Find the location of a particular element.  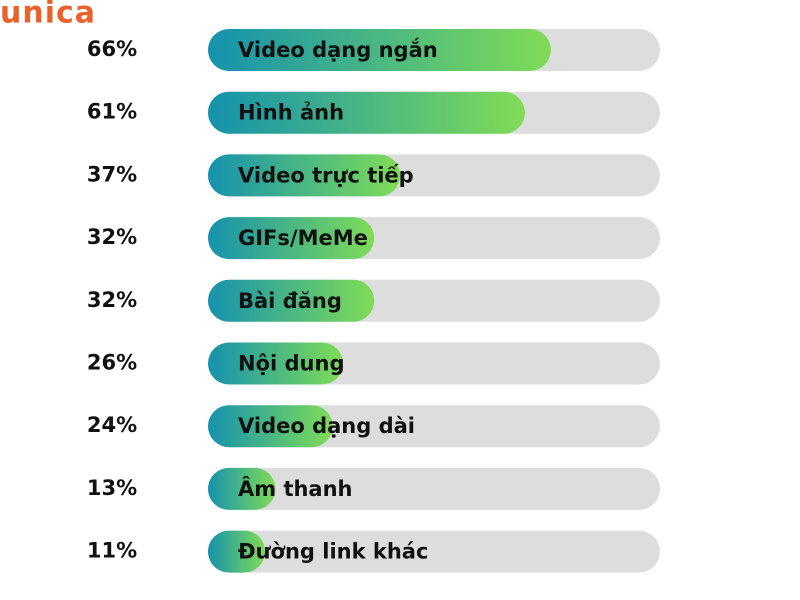

category-label: Đường link khác is located at coordinates (333, 552).